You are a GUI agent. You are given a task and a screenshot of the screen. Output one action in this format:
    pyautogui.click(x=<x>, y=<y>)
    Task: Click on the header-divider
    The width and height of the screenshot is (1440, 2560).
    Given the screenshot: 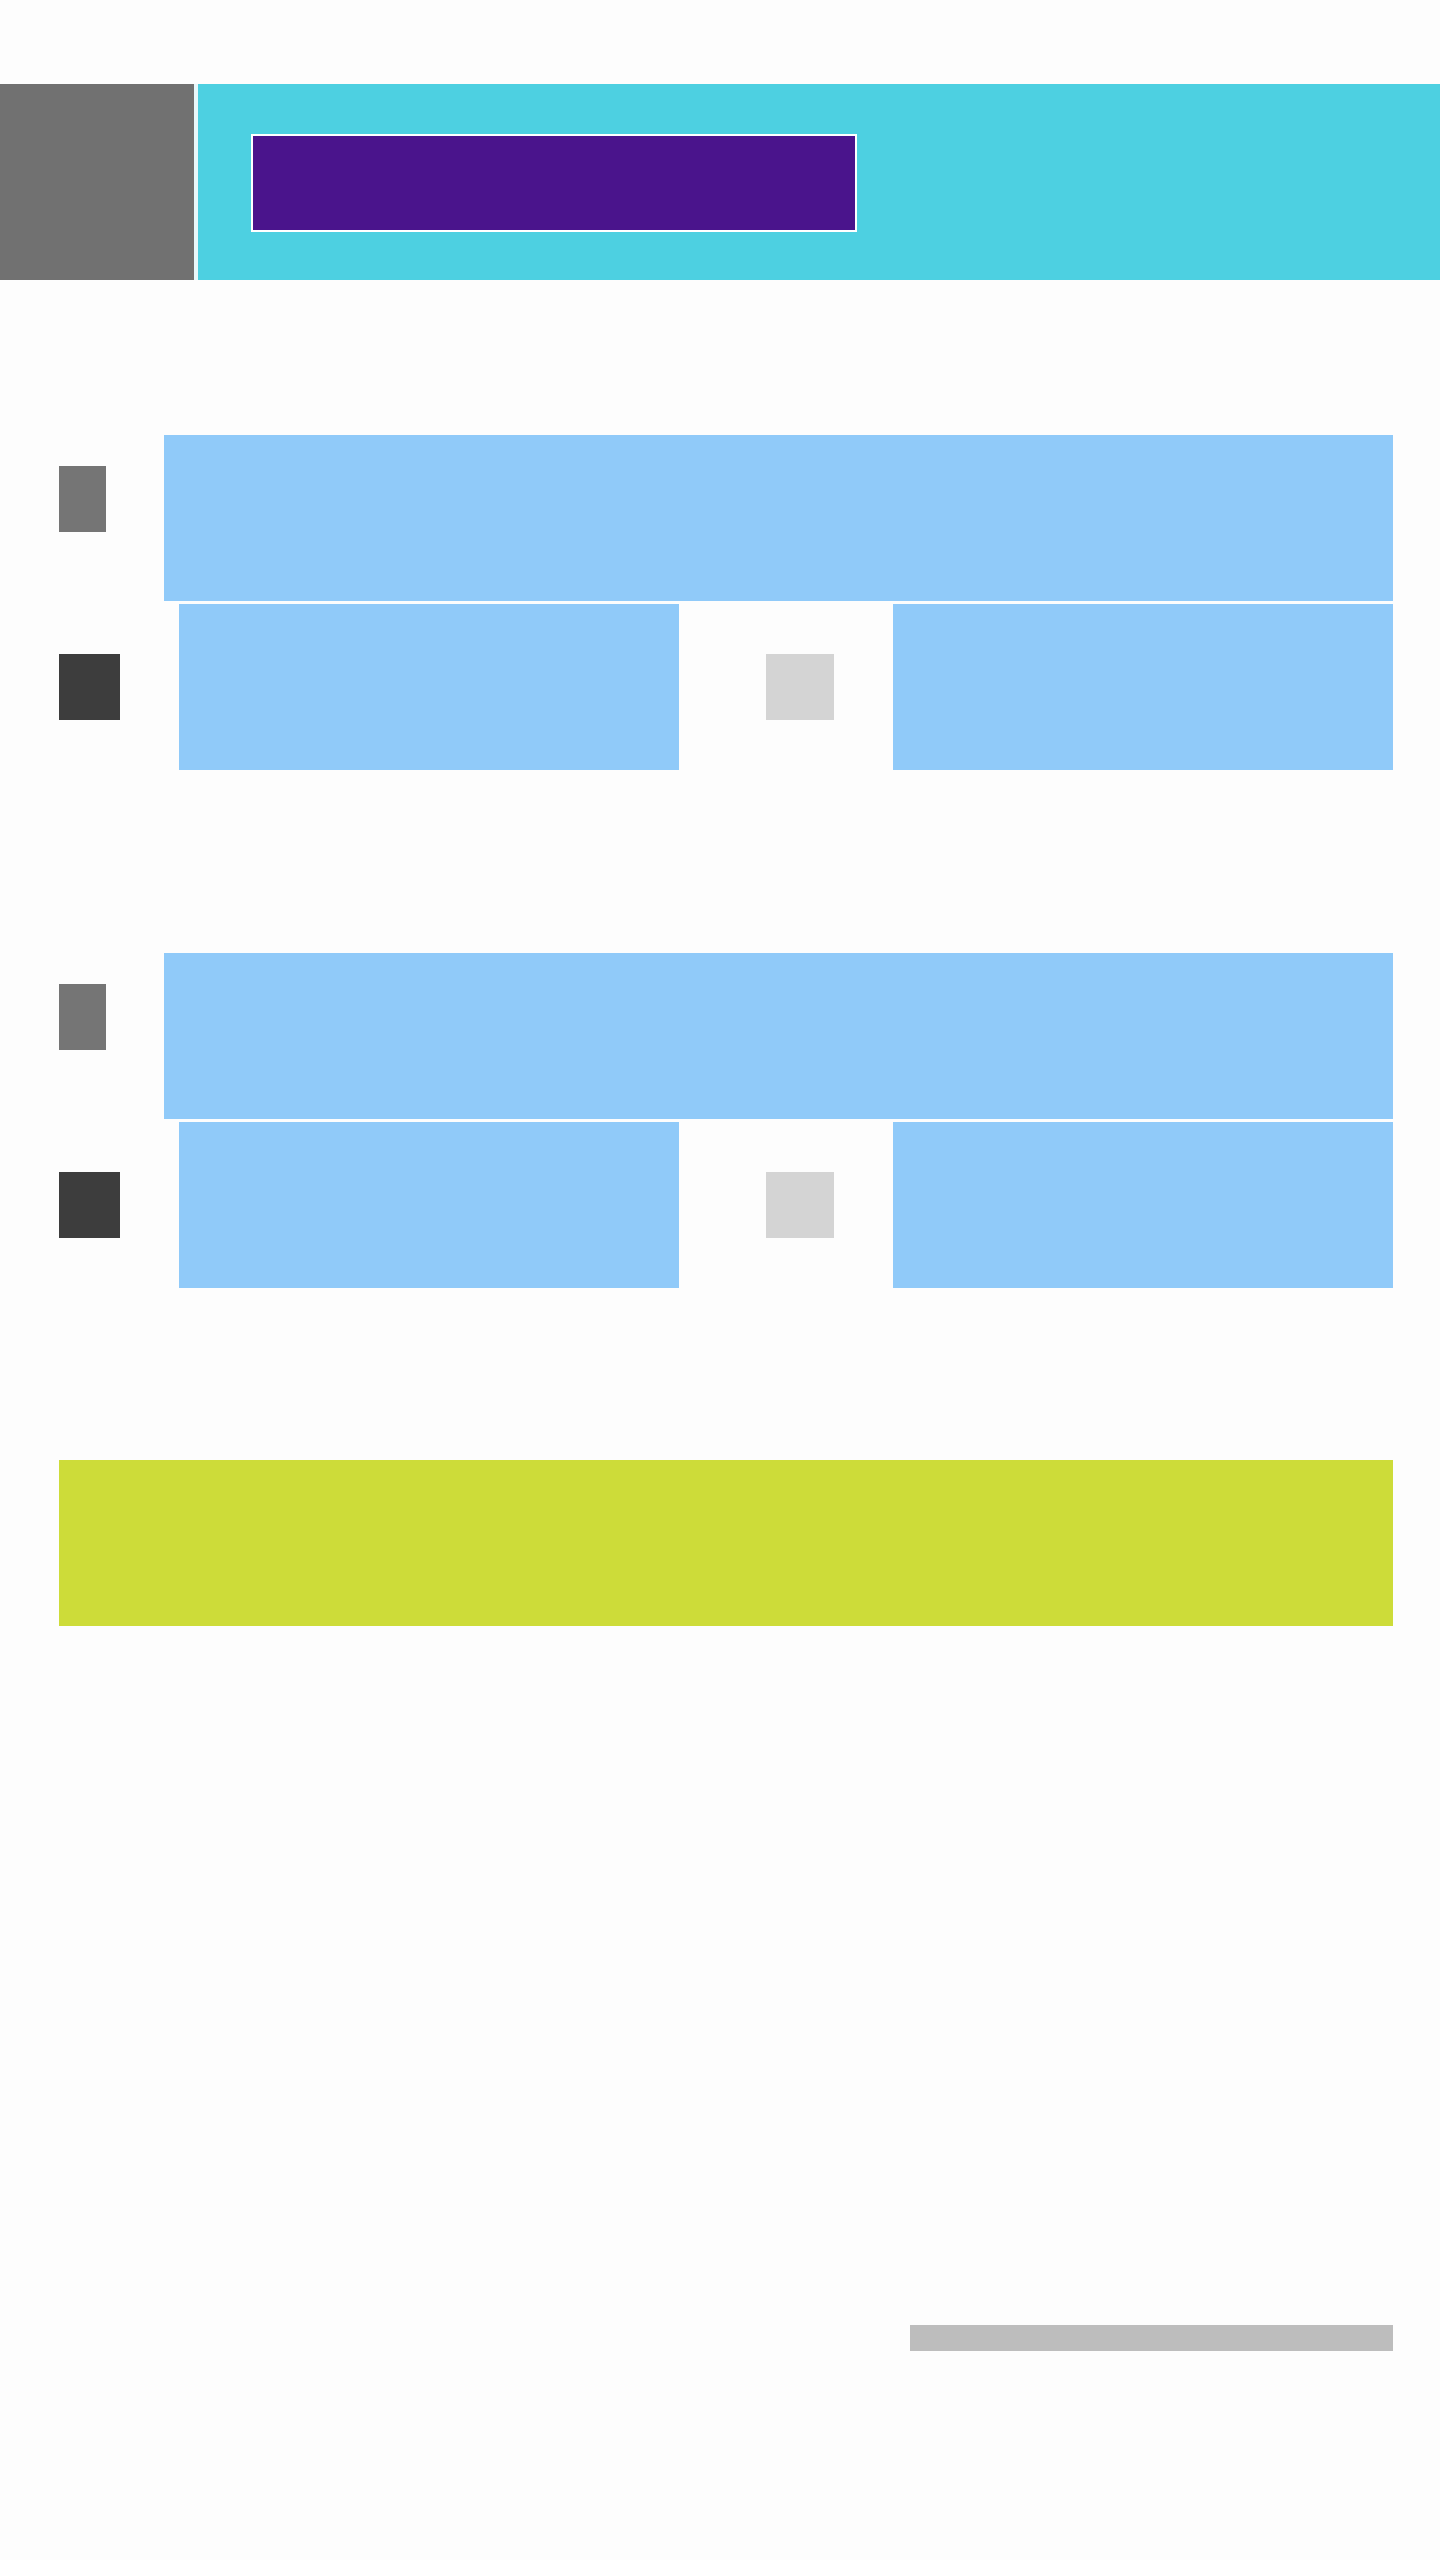 What is the action you would take?
    pyautogui.click(x=196, y=182)
    